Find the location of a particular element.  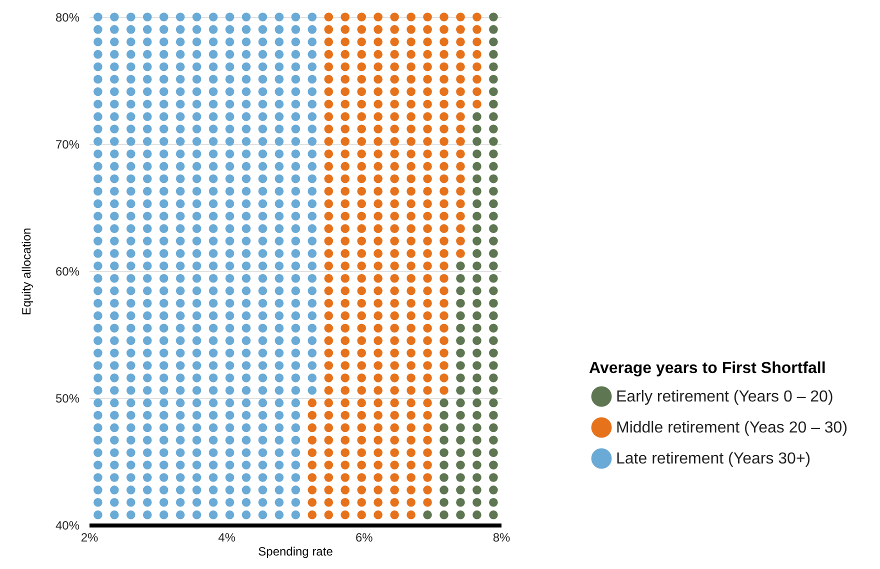

y-tick-label: 70% is located at coordinates (67, 145).